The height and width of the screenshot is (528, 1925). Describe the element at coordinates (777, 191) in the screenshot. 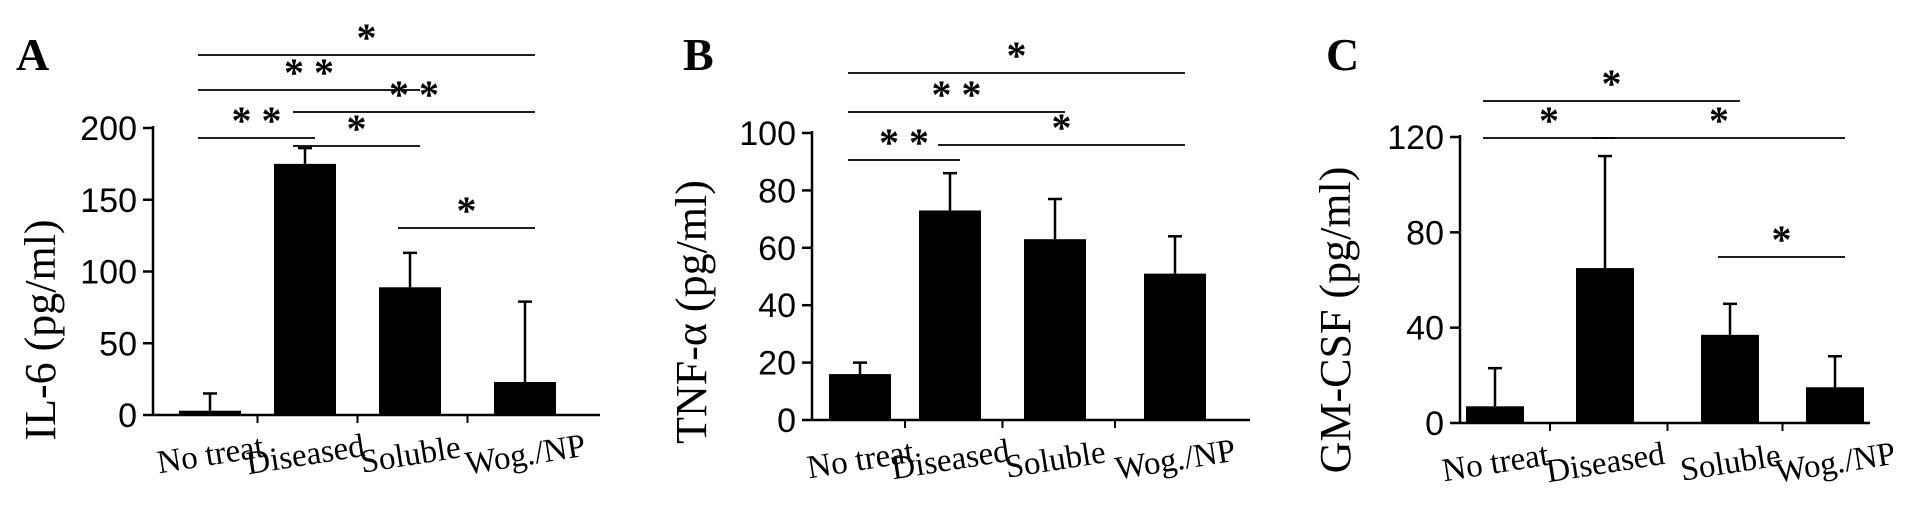

I see `panel-b-y-tick-label: 80` at that location.